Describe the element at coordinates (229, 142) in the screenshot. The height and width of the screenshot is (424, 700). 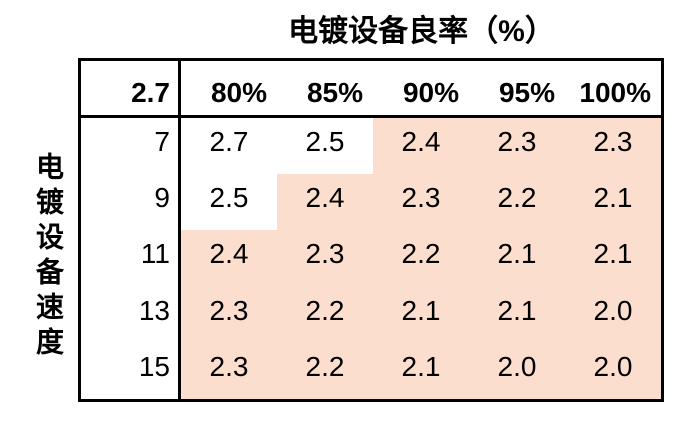
I see `data-cell: 2.7` at that location.